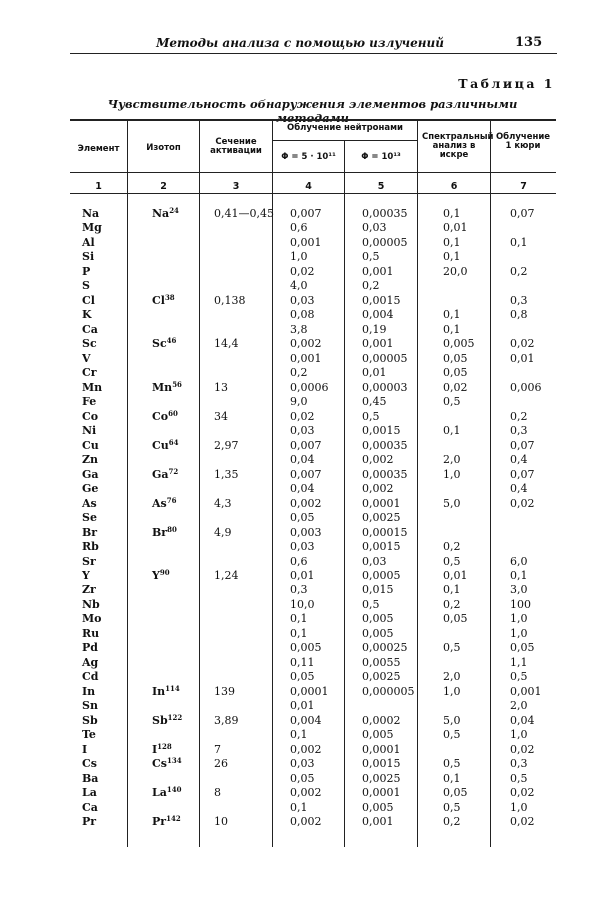 This screenshot has height=909, width=600. What do you see at coordinates (313, 53) in the screenshot?
I see `header-rule` at bounding box center [313, 53].